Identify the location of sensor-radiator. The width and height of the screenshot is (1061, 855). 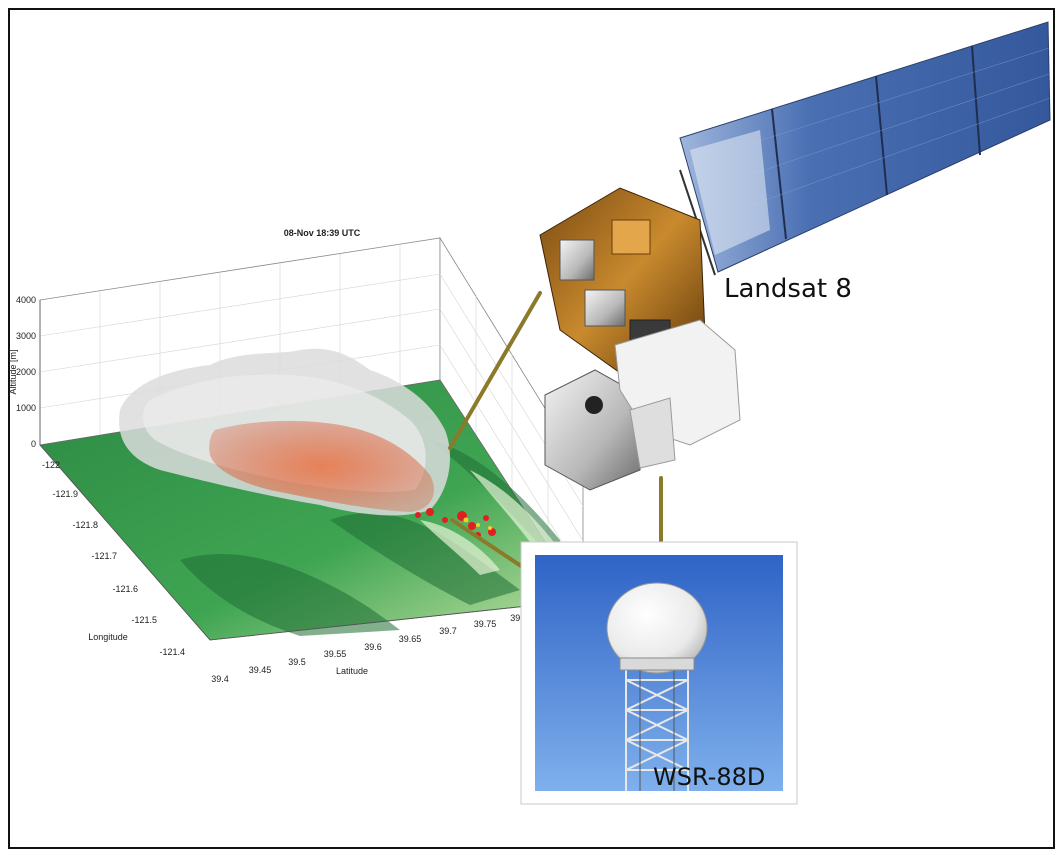
(652, 433).